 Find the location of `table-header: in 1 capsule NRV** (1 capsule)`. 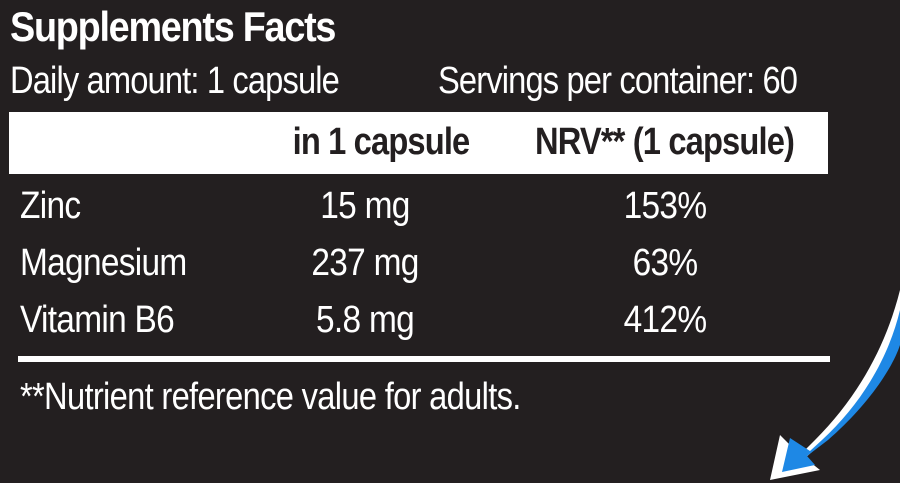

table-header: in 1 capsule NRV** (1 capsule) is located at coordinates (418, 143).